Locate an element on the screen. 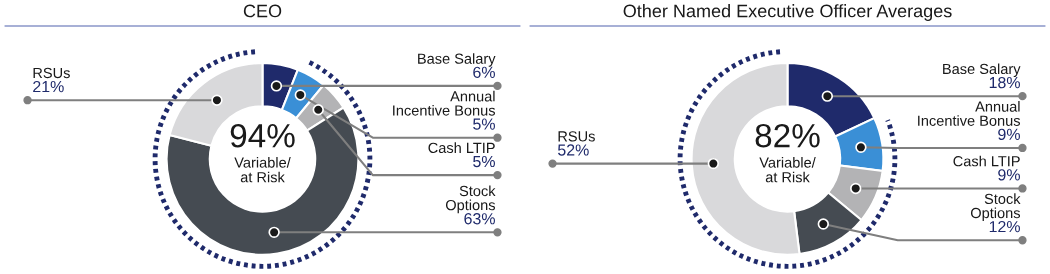 The image size is (1050, 274). data-label: 52% is located at coordinates (573, 150).